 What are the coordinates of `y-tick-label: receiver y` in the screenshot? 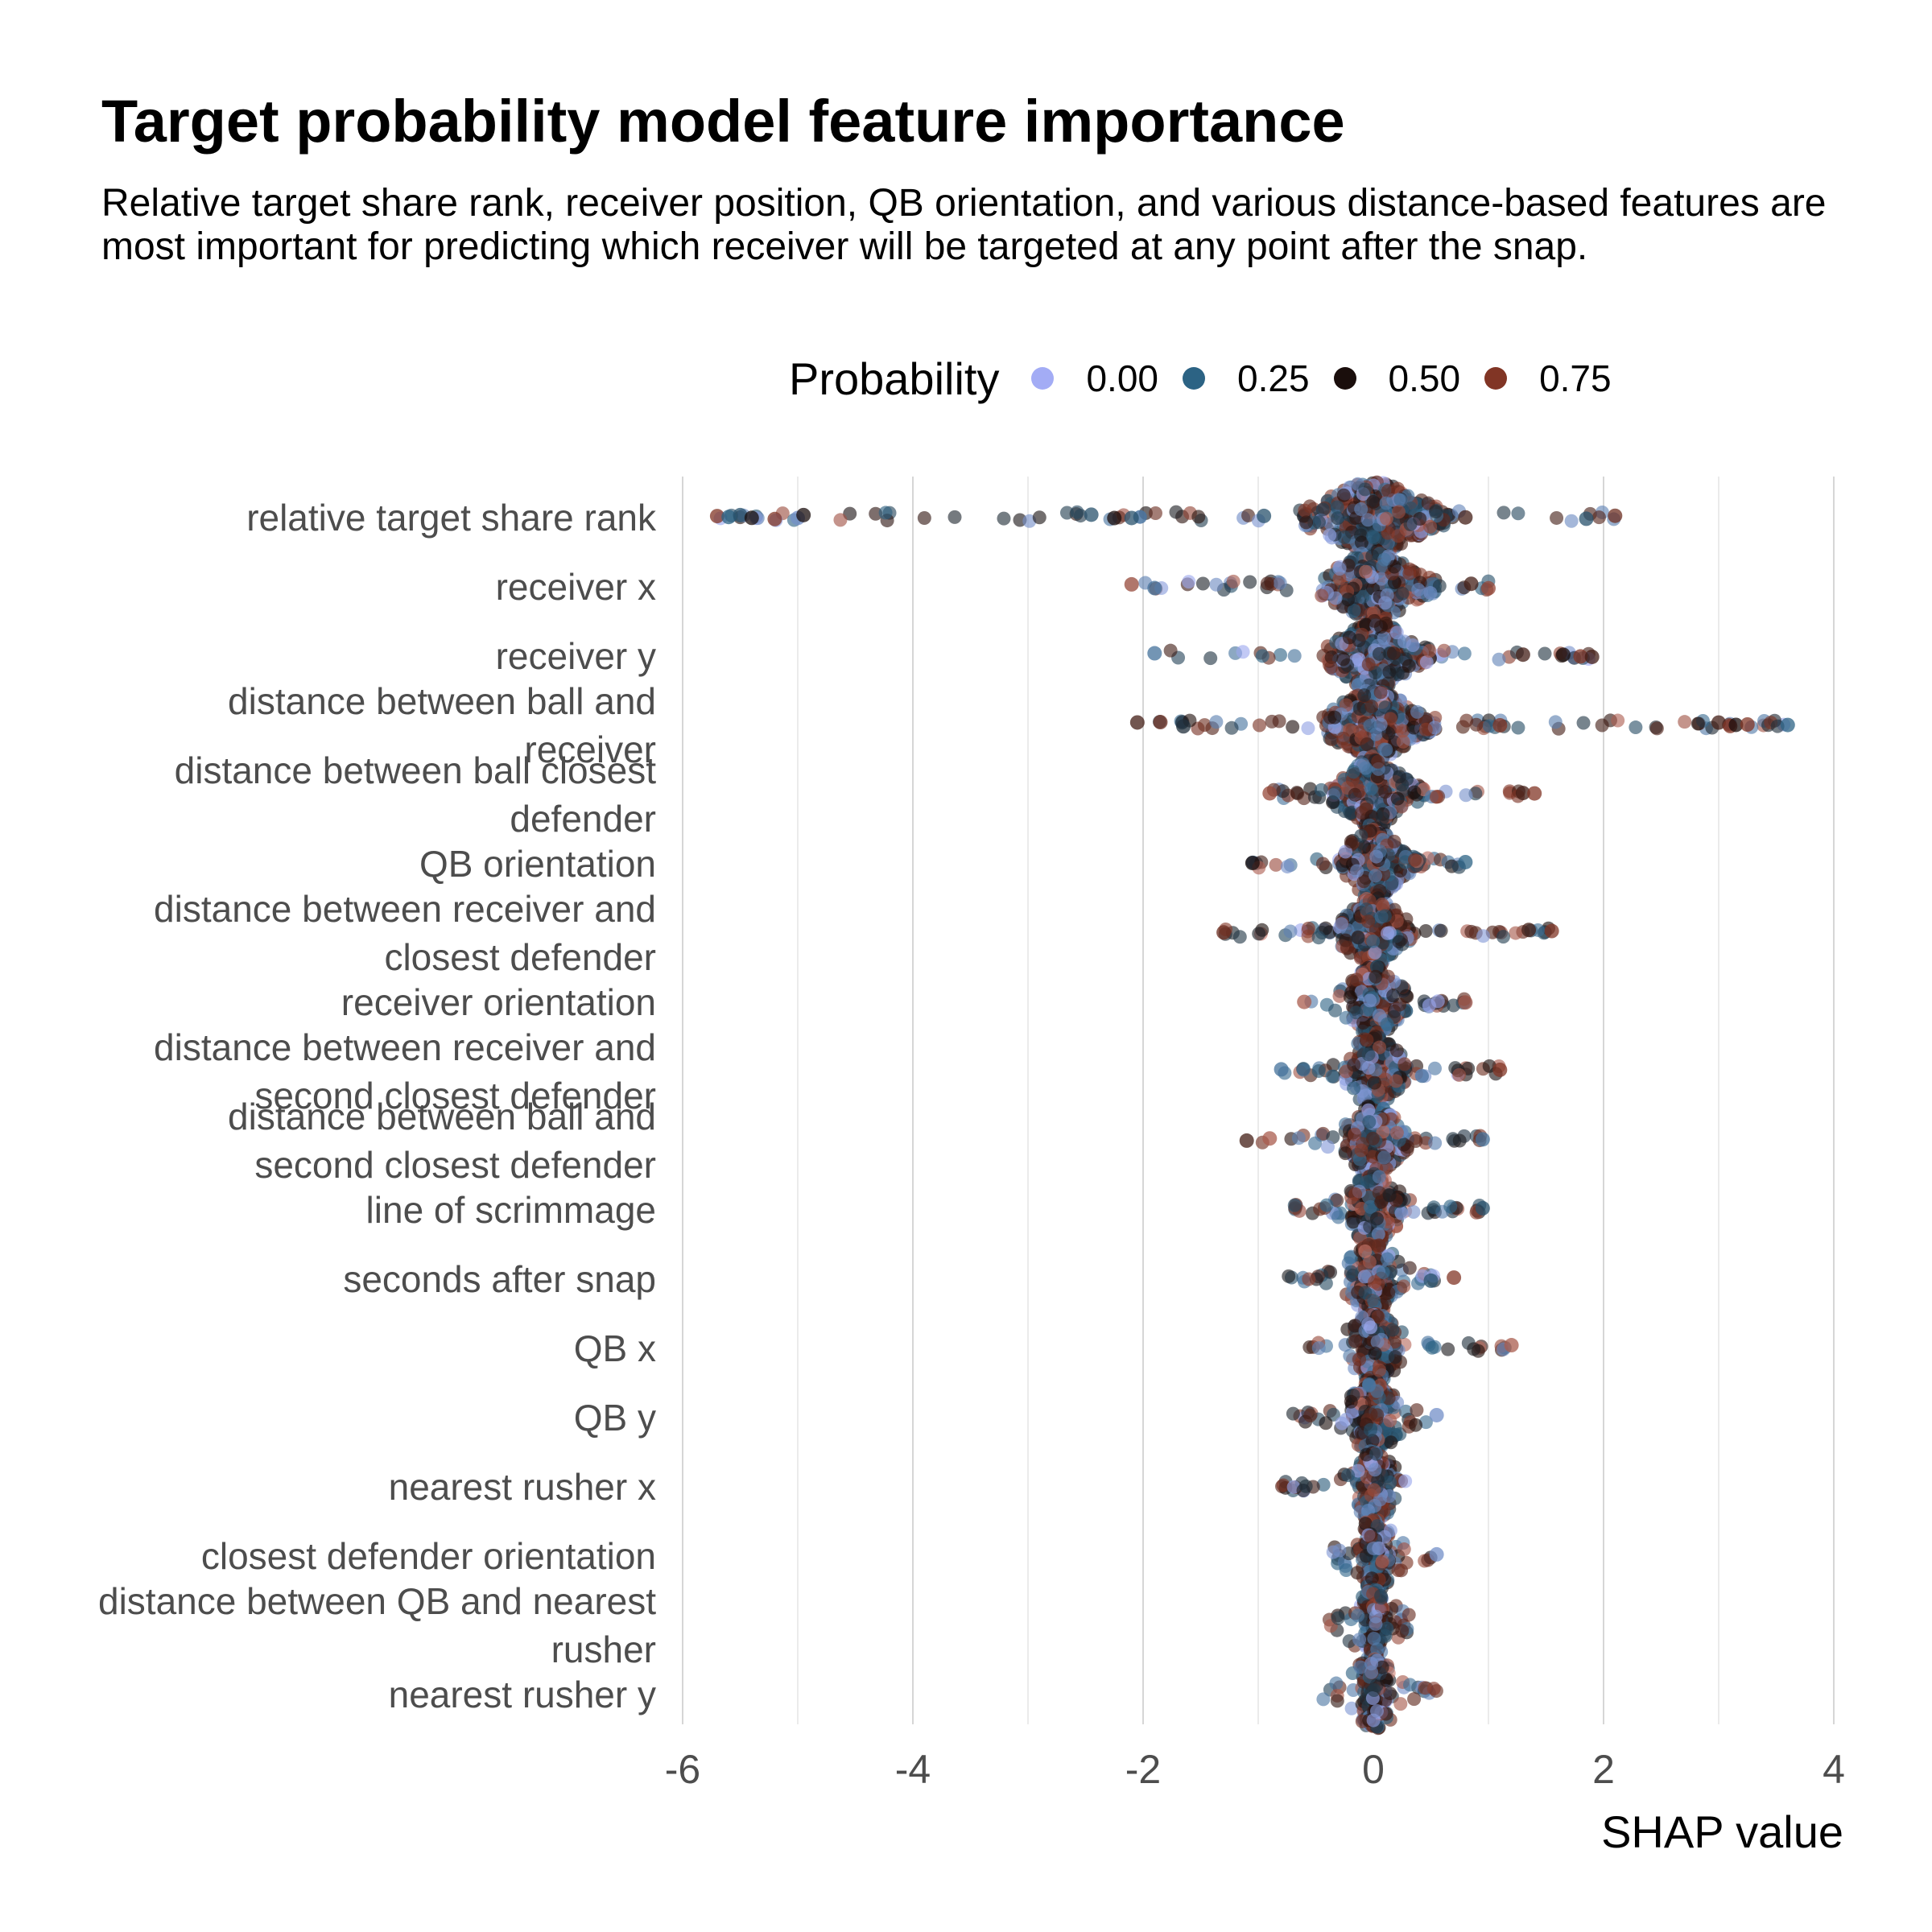 It's located at (576, 656).